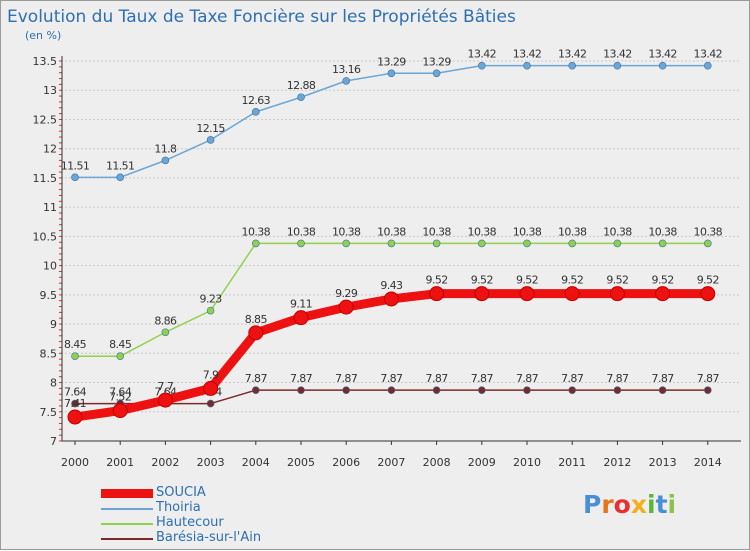 The height and width of the screenshot is (551, 750). Describe the element at coordinates (50, 90) in the screenshot. I see `y-tick-label: 13` at that location.